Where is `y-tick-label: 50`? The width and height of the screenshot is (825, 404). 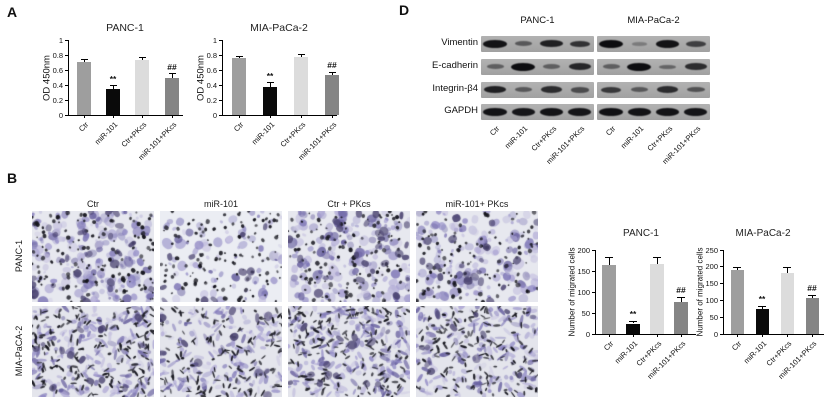
y-tick-label: 50 is located at coordinates (585, 313).